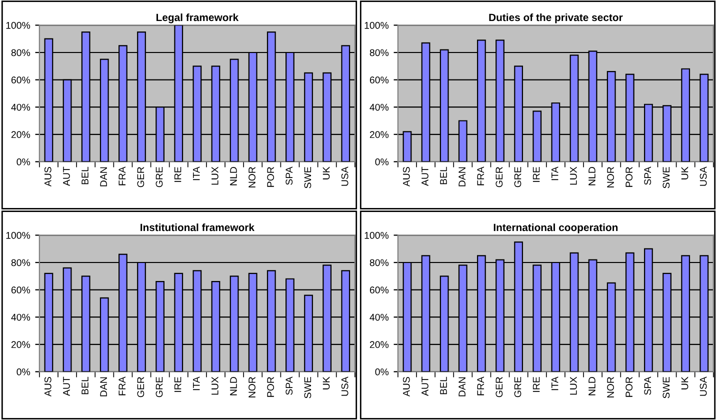 This screenshot has width=717, height=420. I want to click on chart-title: International cooperation, so click(556, 228).